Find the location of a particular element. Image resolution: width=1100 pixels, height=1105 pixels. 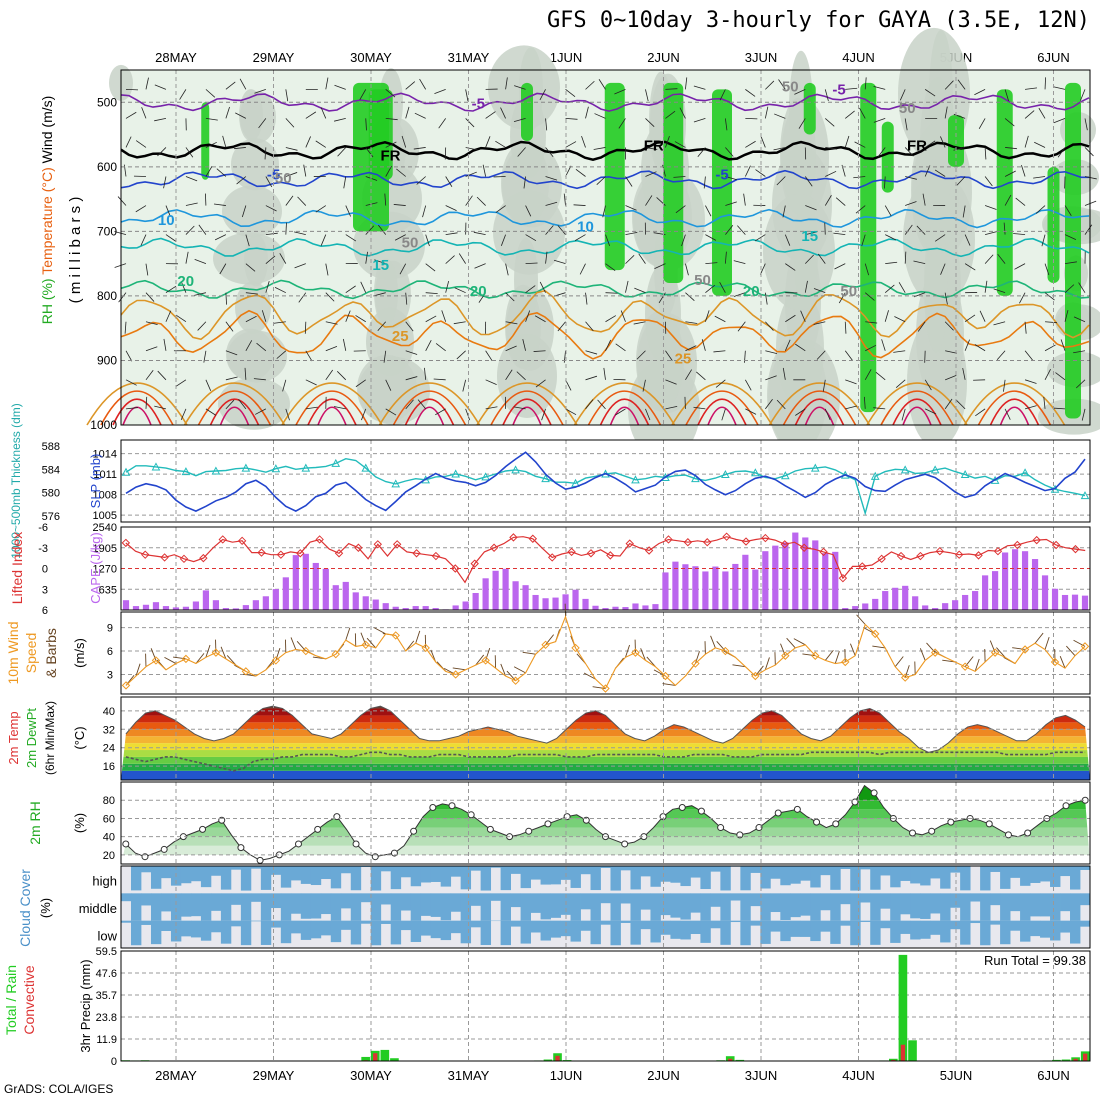

upper-air-ylabel: RH (%) Temperature (°C) Wind (m/s) is located at coordinates (47, 210).